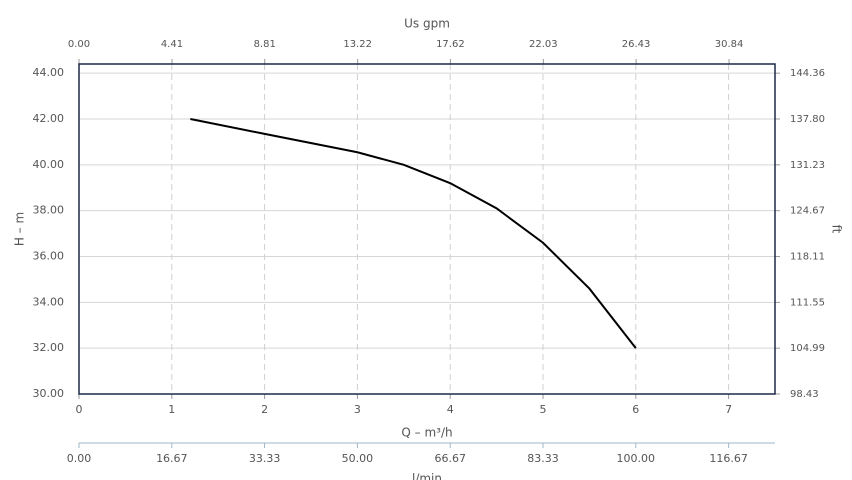 The width and height of the screenshot is (852, 480). What do you see at coordinates (450, 44) in the screenshot?
I see `top-tick-label: 17.62` at bounding box center [450, 44].